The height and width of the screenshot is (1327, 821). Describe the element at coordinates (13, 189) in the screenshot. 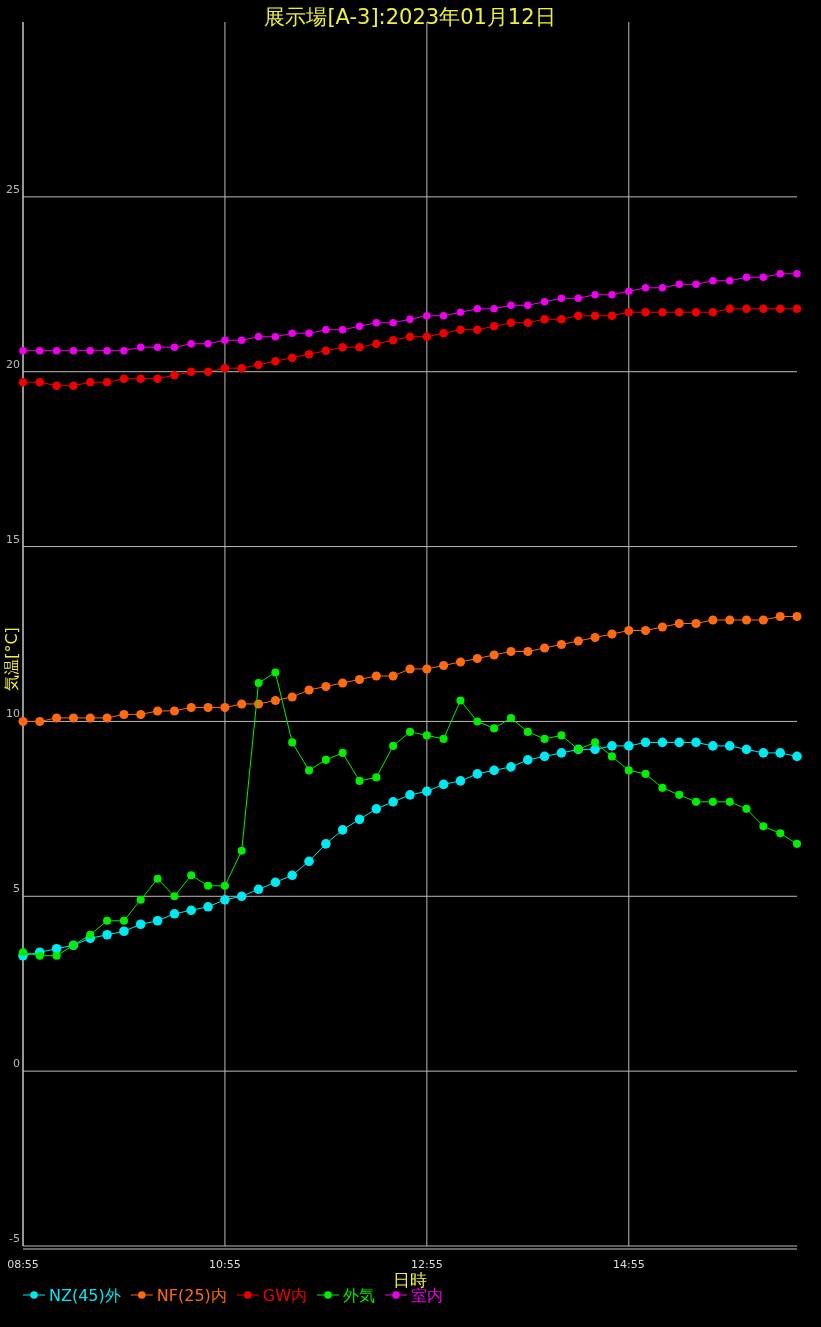

I see `y-tick-label: 25` at that location.